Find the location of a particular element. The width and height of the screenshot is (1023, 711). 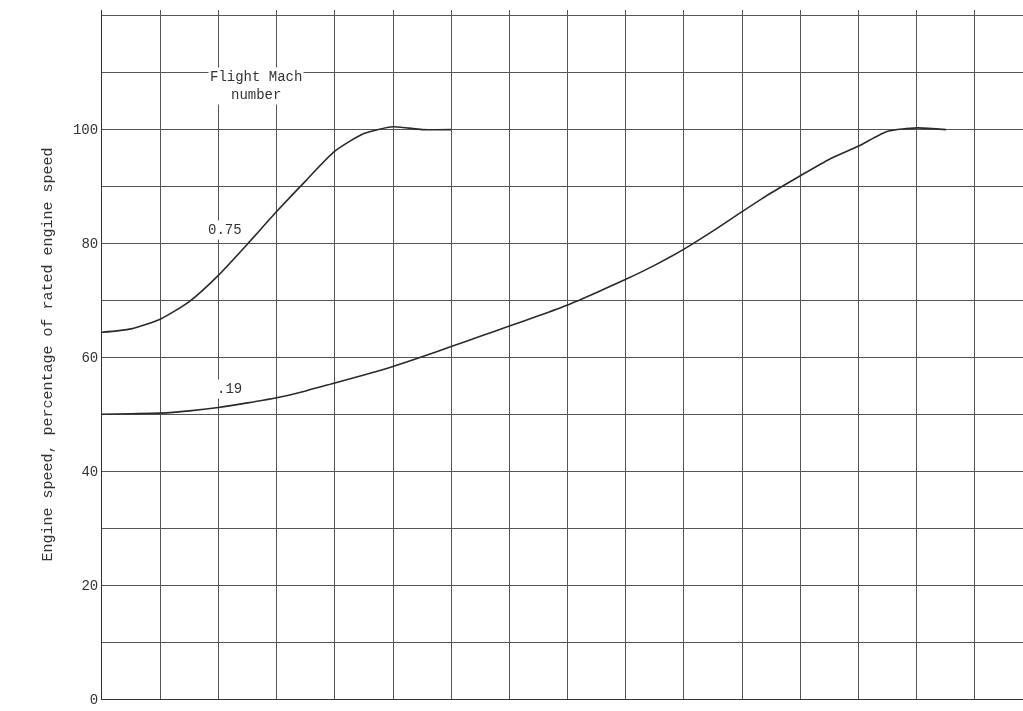

y-tick-label: 40 is located at coordinates (90, 472).